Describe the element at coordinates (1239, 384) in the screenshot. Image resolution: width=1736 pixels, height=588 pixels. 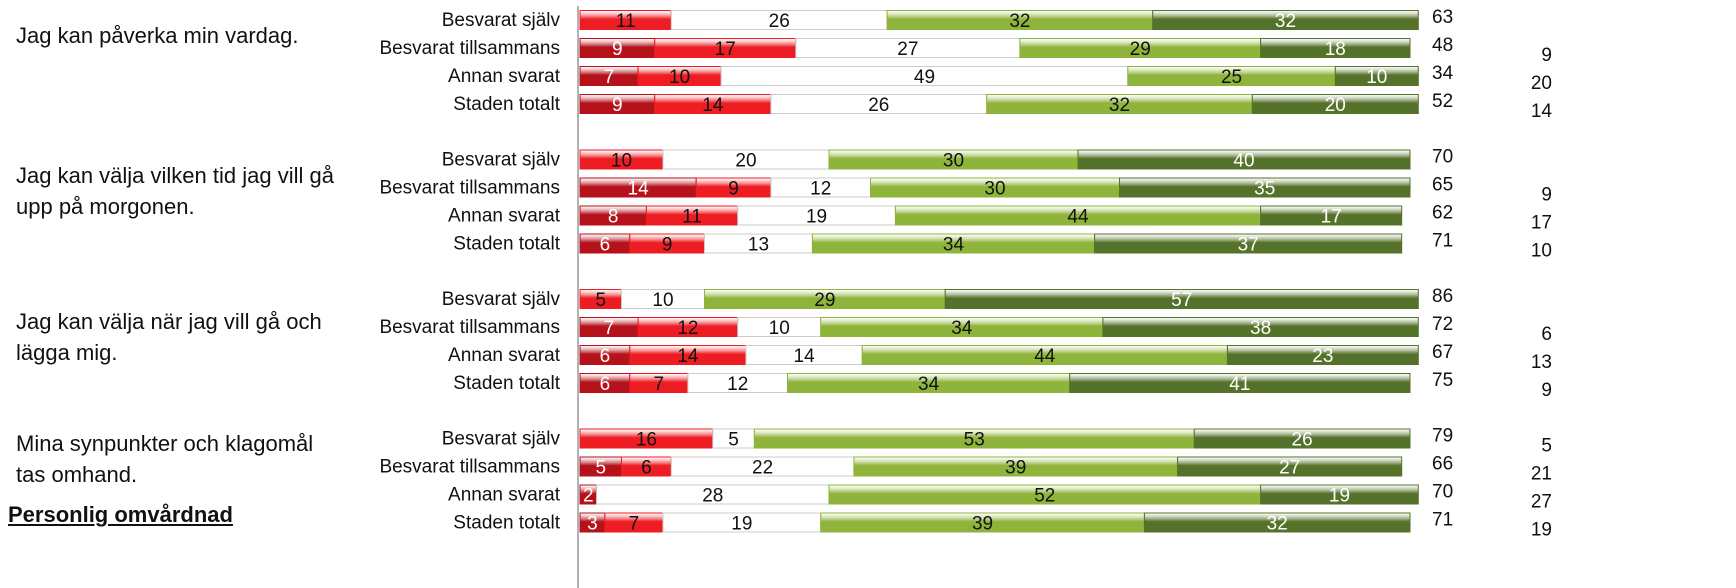
I see `segment-label: 41` at that location.